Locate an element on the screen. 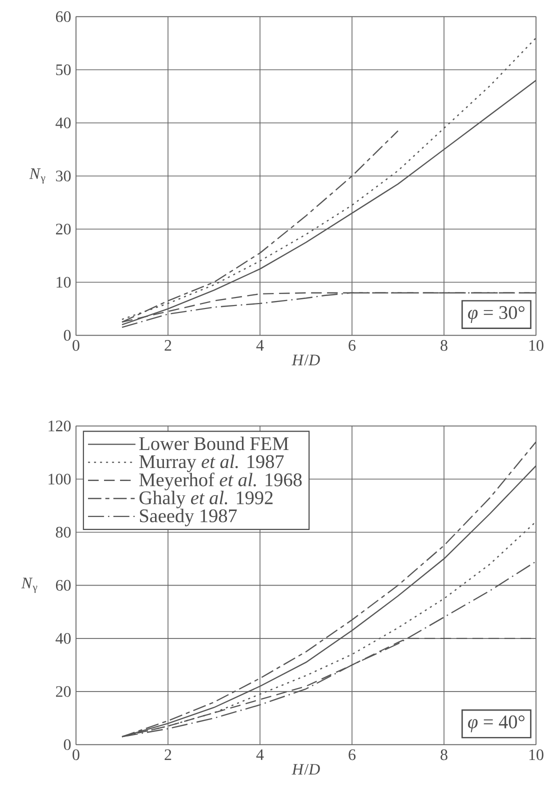 The height and width of the screenshot is (810, 550). y-tick-label: 100 is located at coordinates (59, 479).